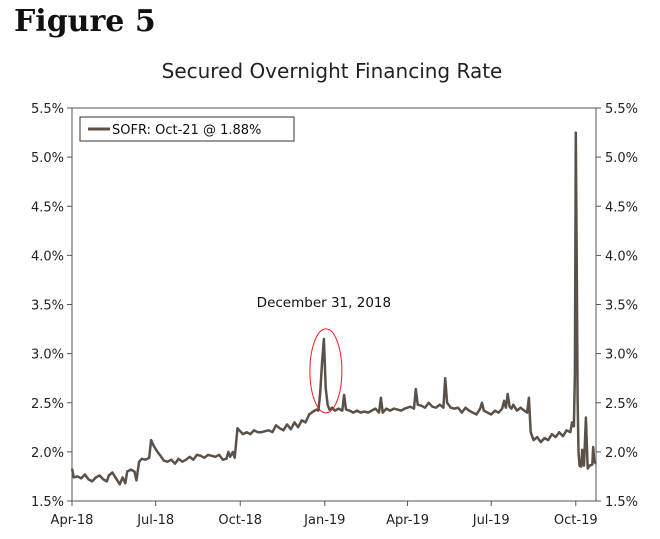  Describe the element at coordinates (47, 109) in the screenshot. I see `y-tick-left-label: 5.5%` at that location.